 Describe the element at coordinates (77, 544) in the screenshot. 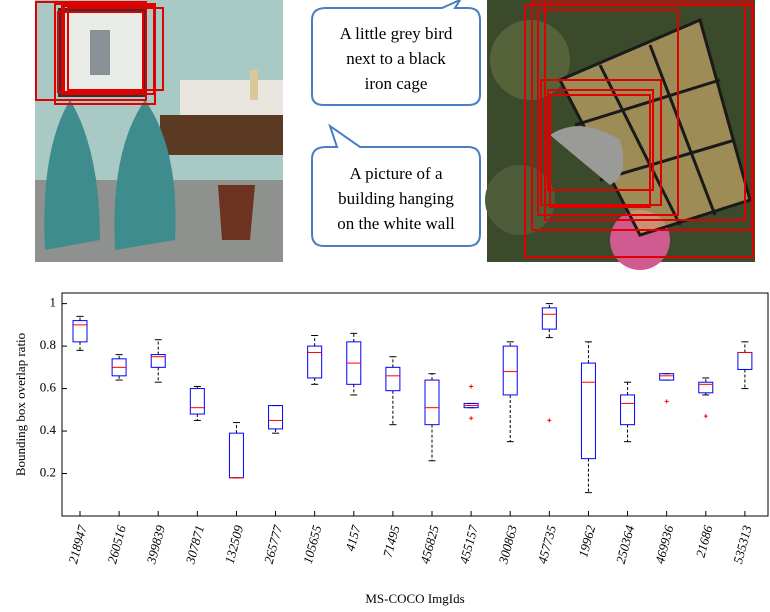

I see `x-tick-label: 218947` at that location.